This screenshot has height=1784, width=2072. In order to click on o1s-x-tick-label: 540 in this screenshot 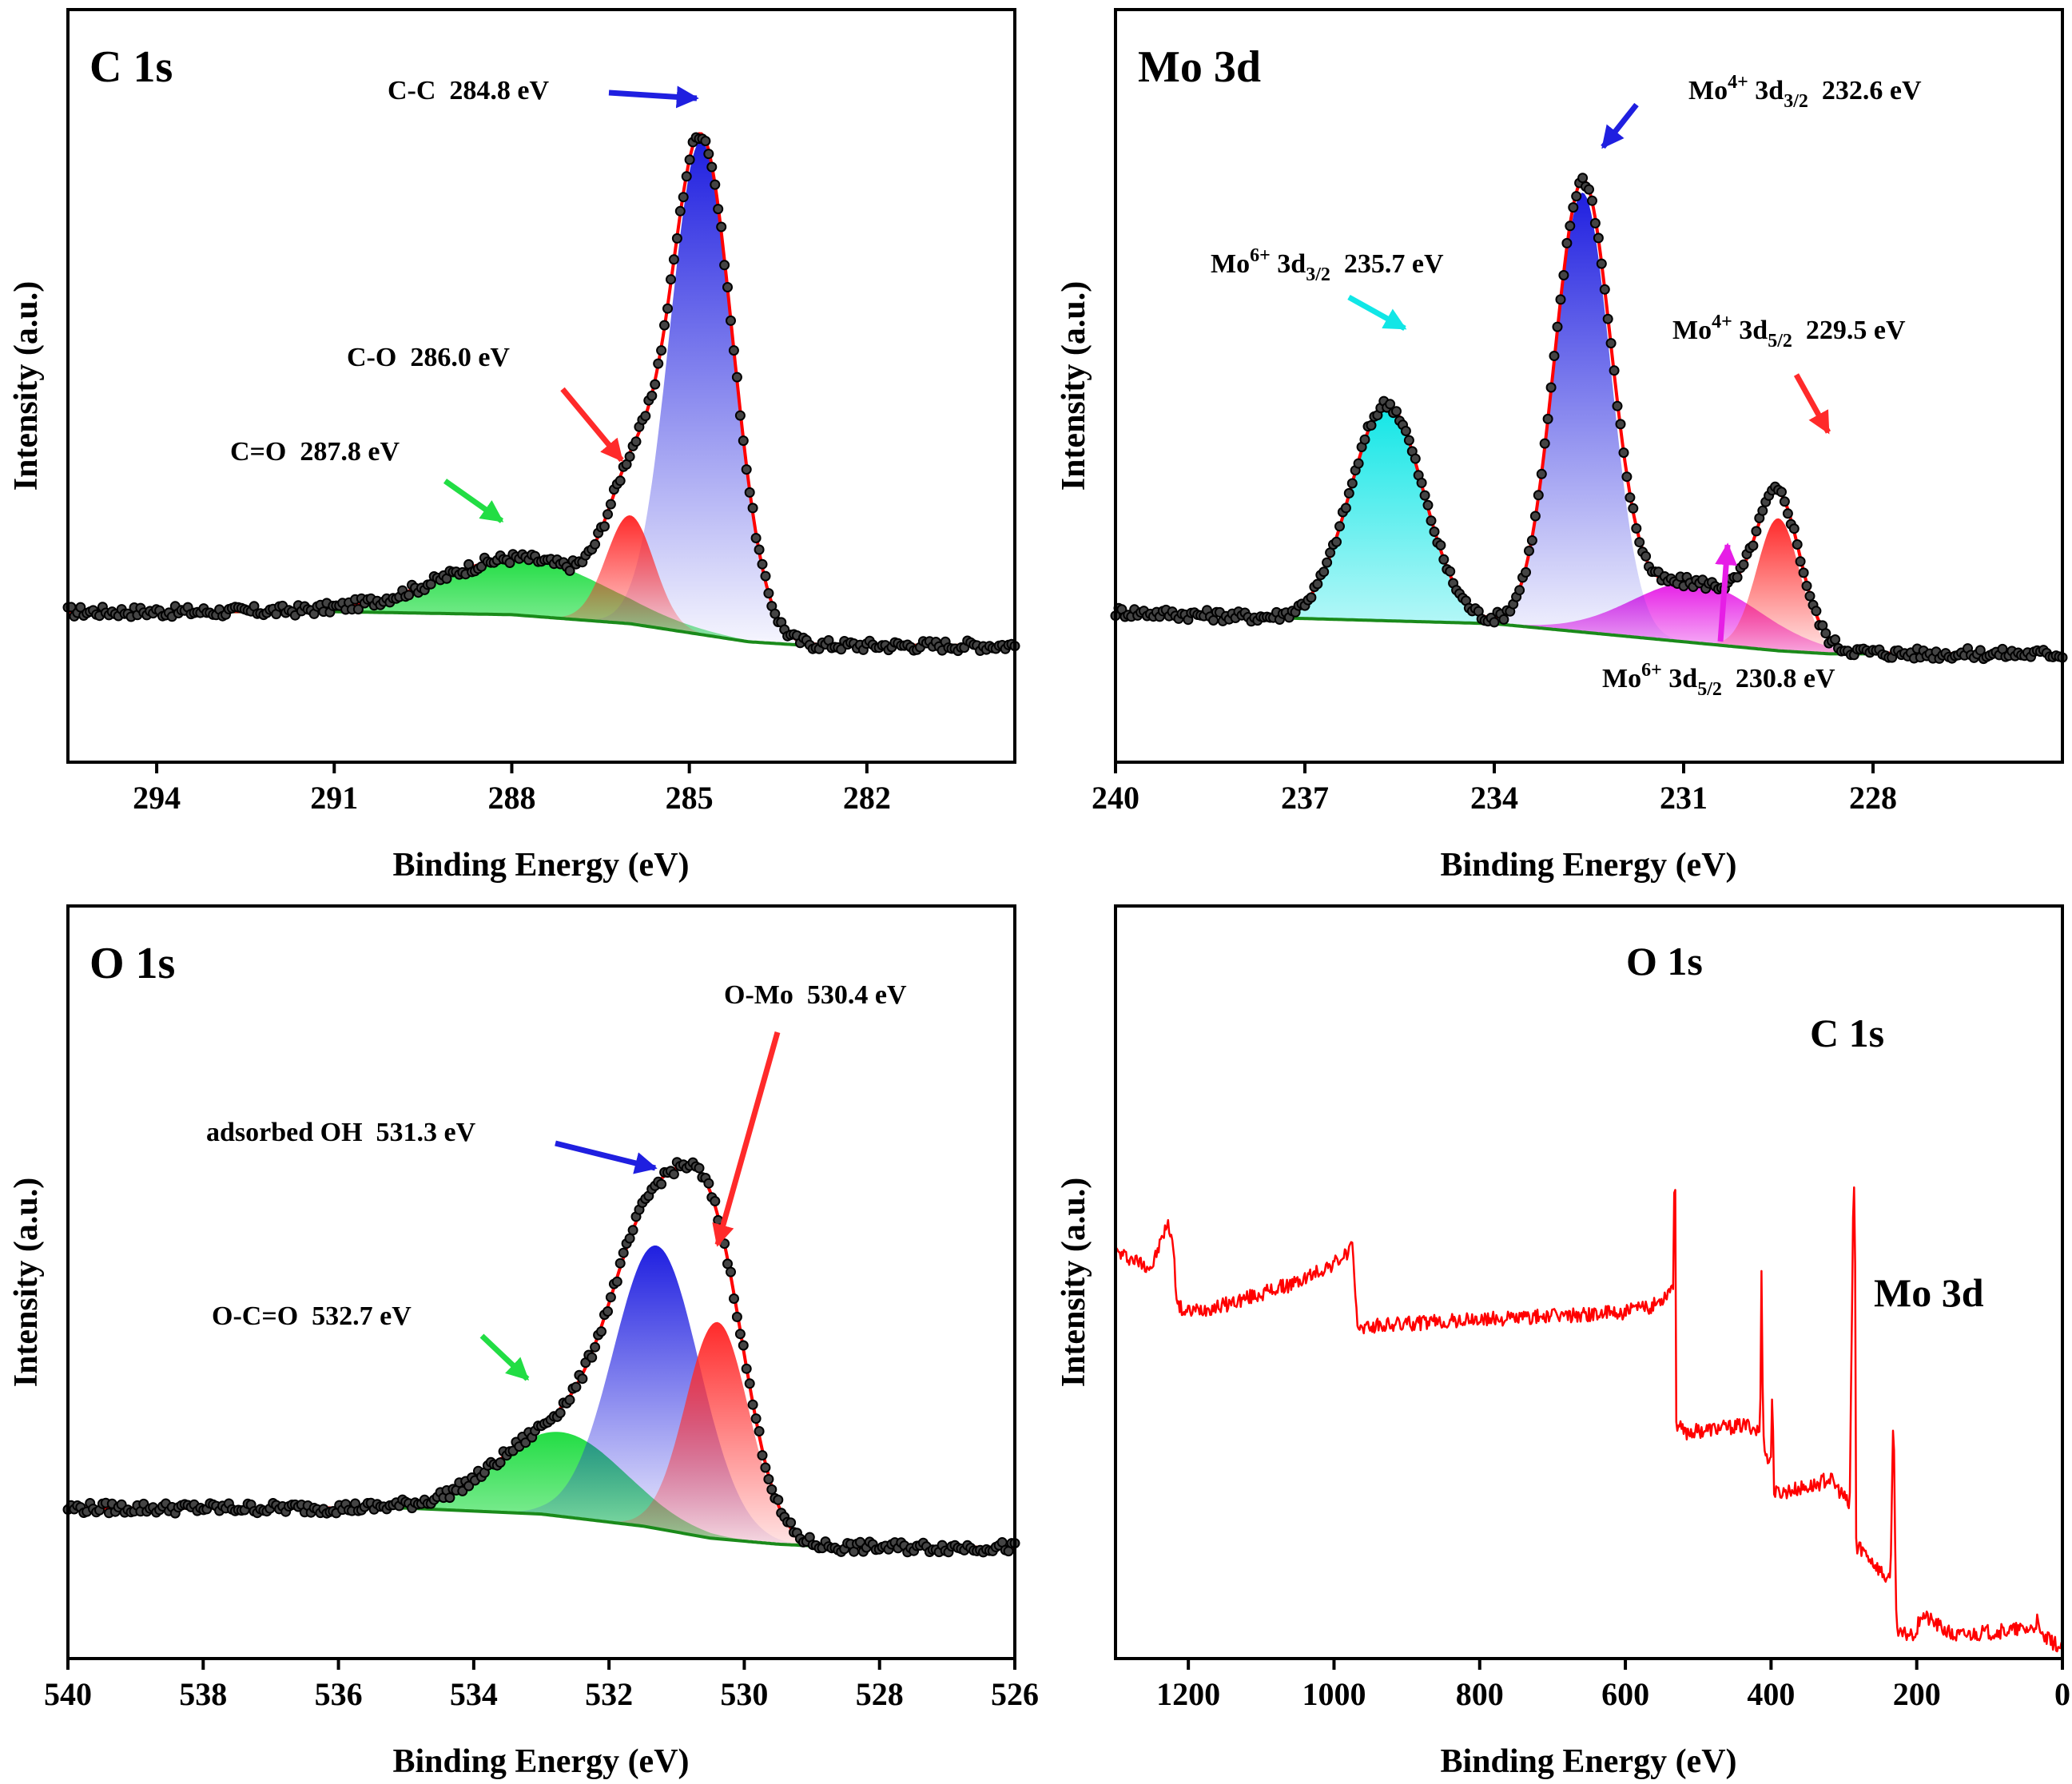, I will do `click(68, 1694)`.